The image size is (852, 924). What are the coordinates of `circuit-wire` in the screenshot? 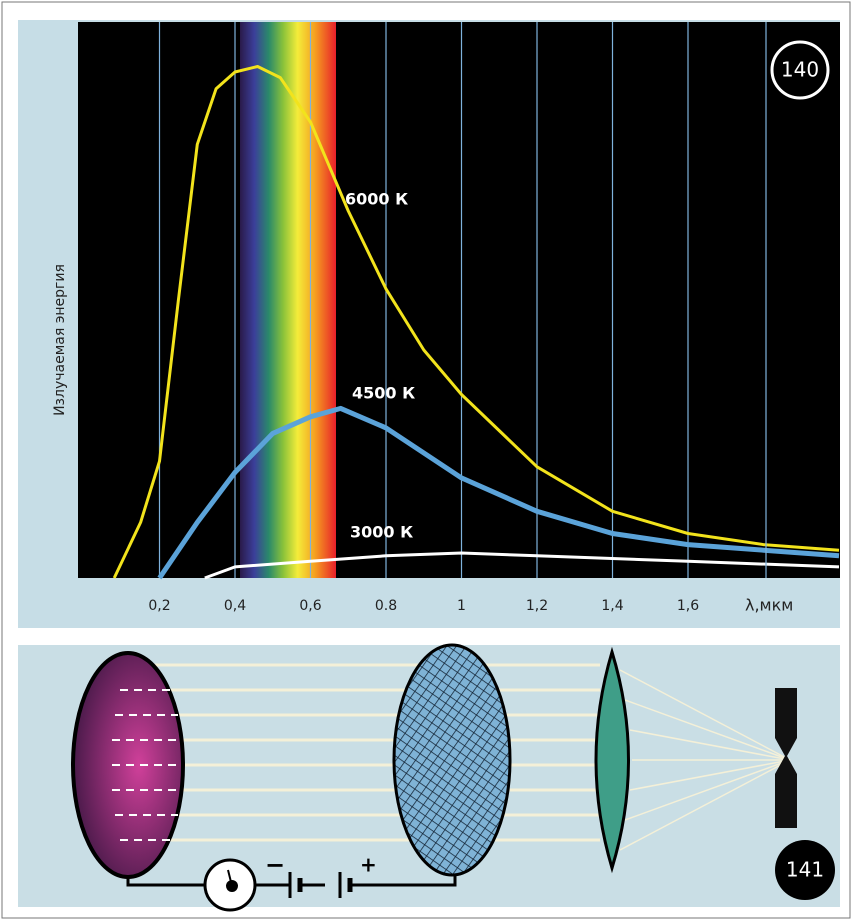 It's located at (291, 881).